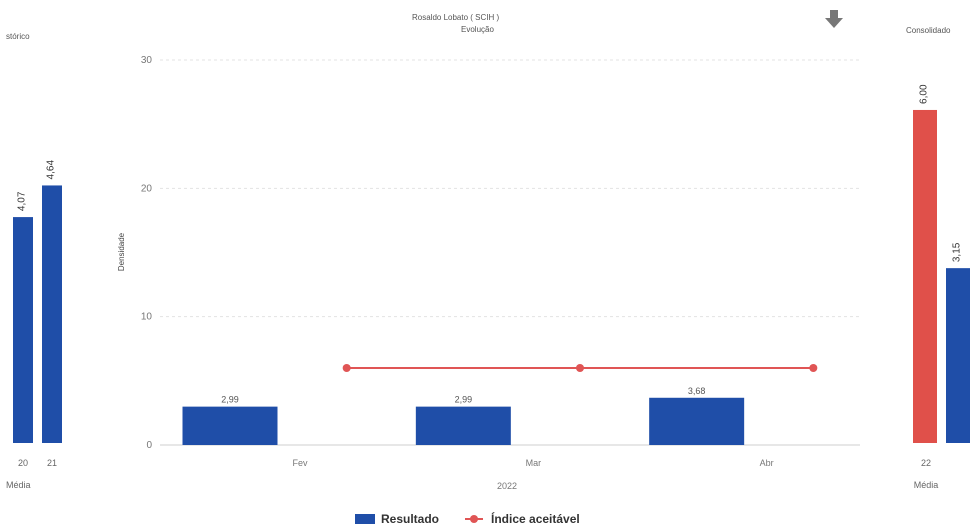 The height and width of the screenshot is (528, 975). Describe the element at coordinates (22, 201) in the screenshot. I see `left-bar-label: 4,07` at that location.